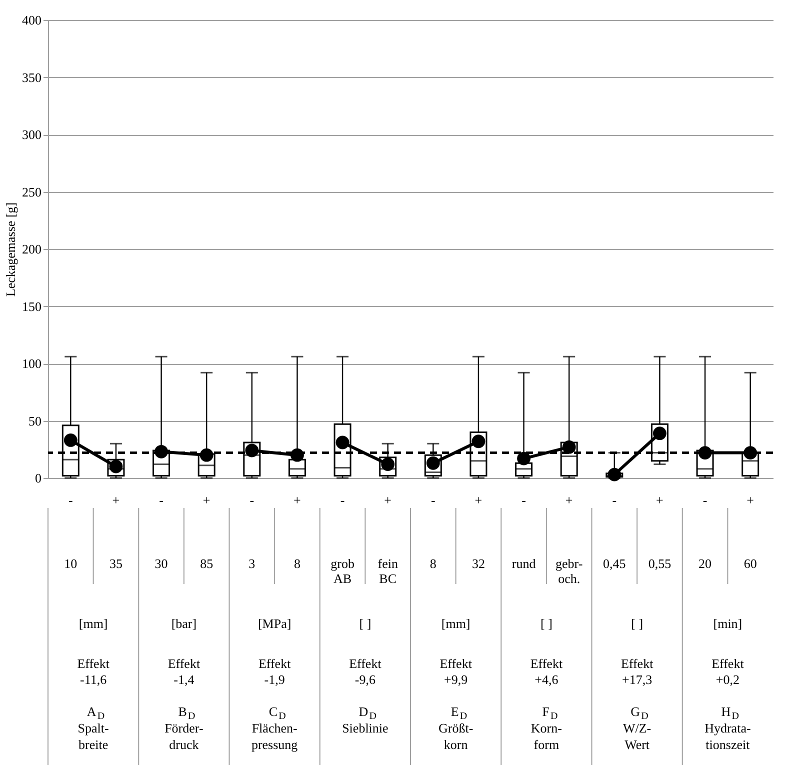 The width and height of the screenshot is (793, 765). What do you see at coordinates (32, 249) in the screenshot?
I see `y-tick-label: 200` at bounding box center [32, 249].